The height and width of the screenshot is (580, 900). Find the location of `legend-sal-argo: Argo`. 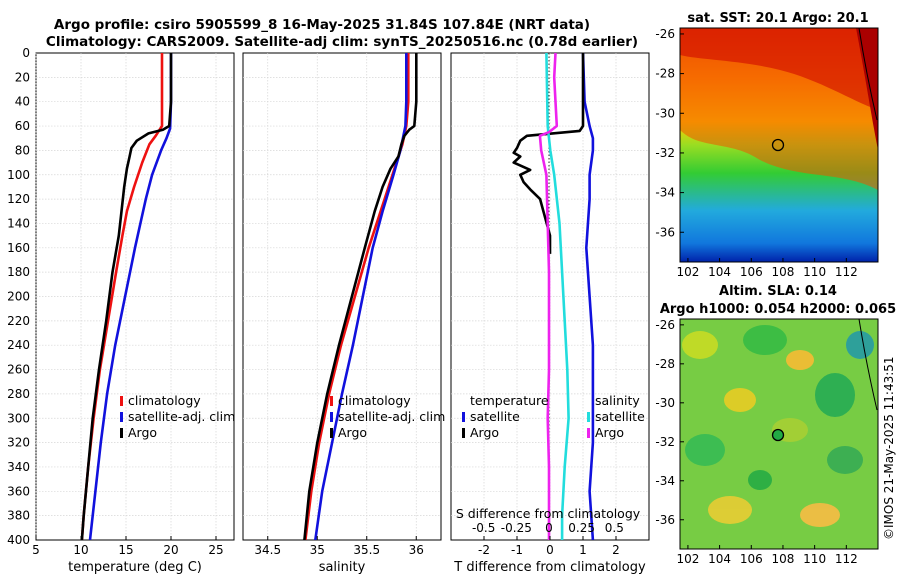

legend-sal-argo: Argo is located at coordinates (609, 432).